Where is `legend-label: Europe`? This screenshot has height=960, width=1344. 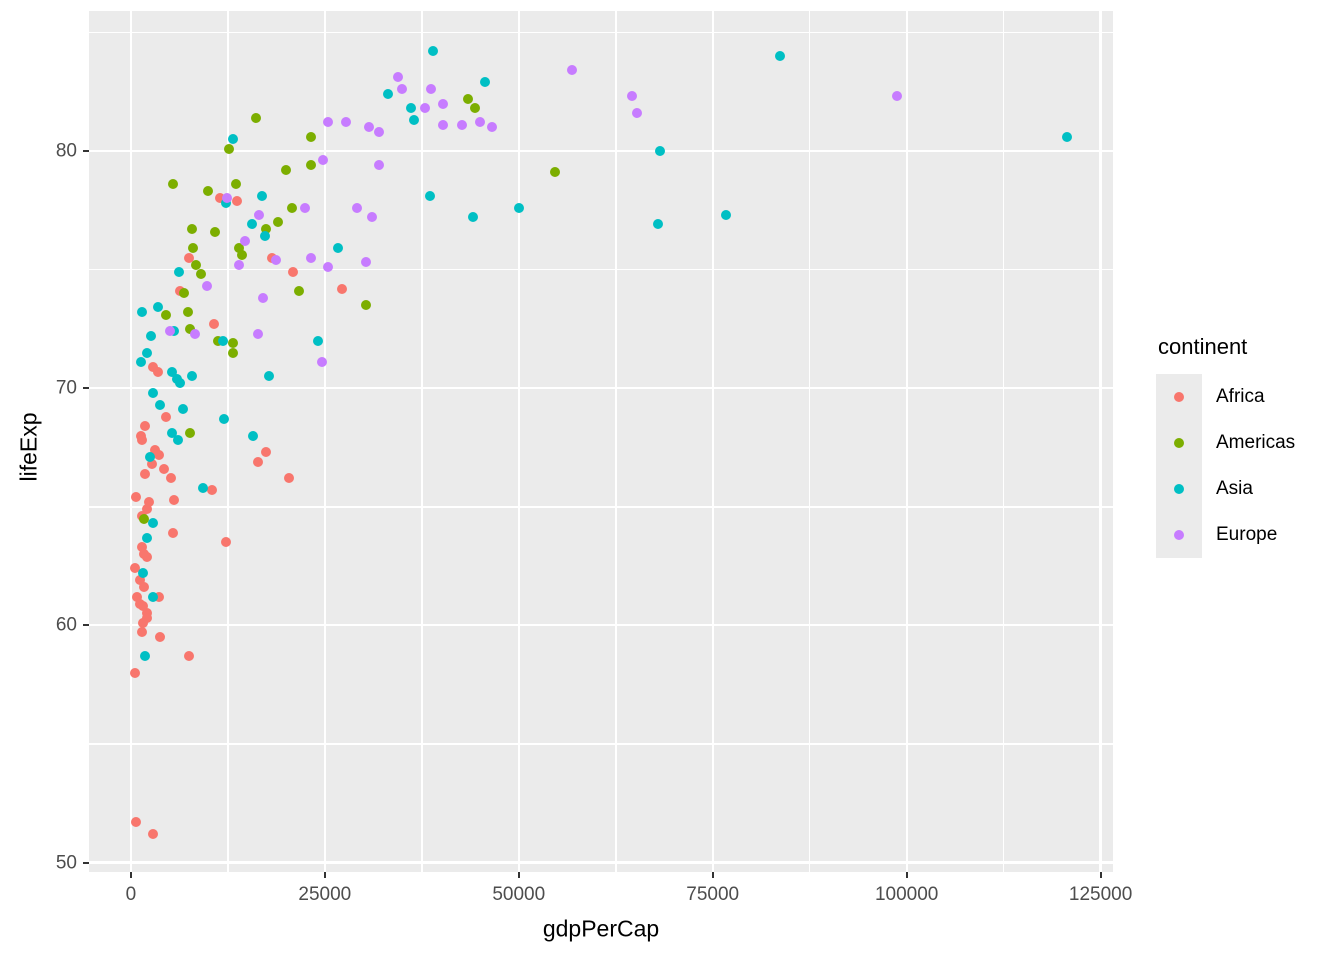
legend-label: Europe is located at coordinates (1247, 534).